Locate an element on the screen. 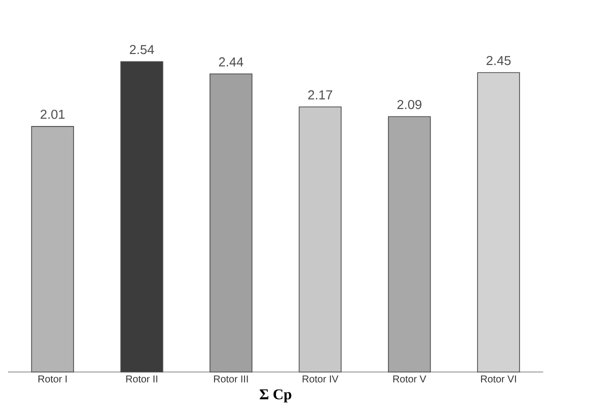 The height and width of the screenshot is (420, 593). data-label: 2.44 is located at coordinates (231, 61).